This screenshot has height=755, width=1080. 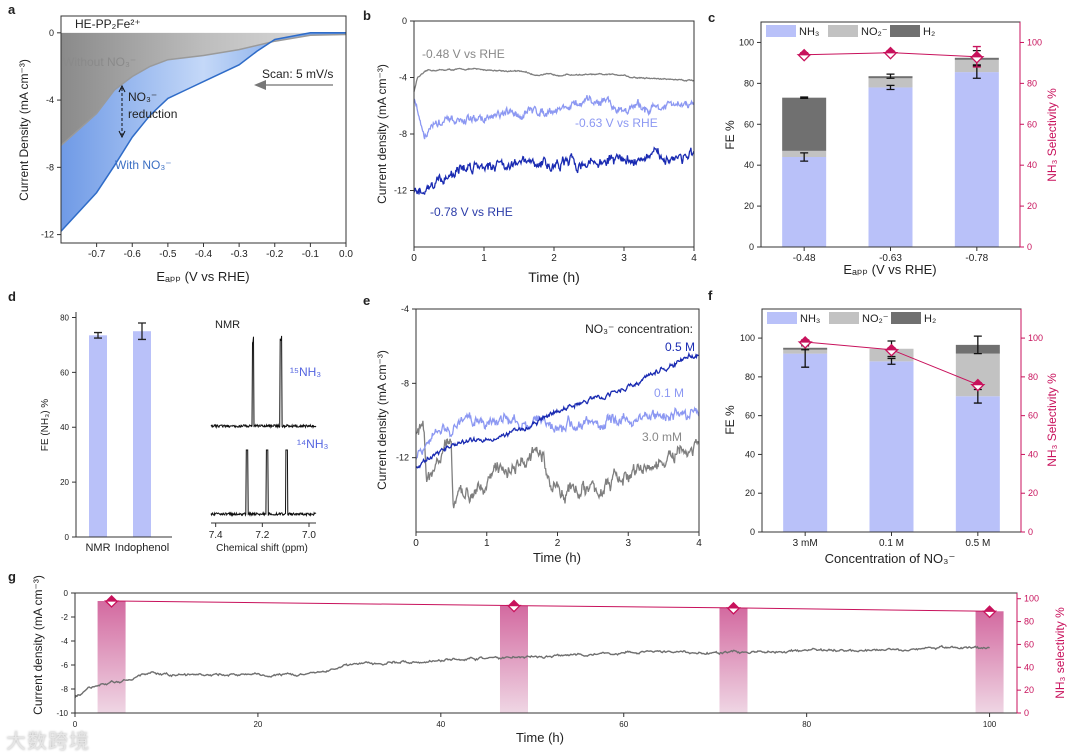 What do you see at coordinates (550, 656) in the screenshot?
I see `panel-g-selectivity-bars` at bounding box center [550, 656].